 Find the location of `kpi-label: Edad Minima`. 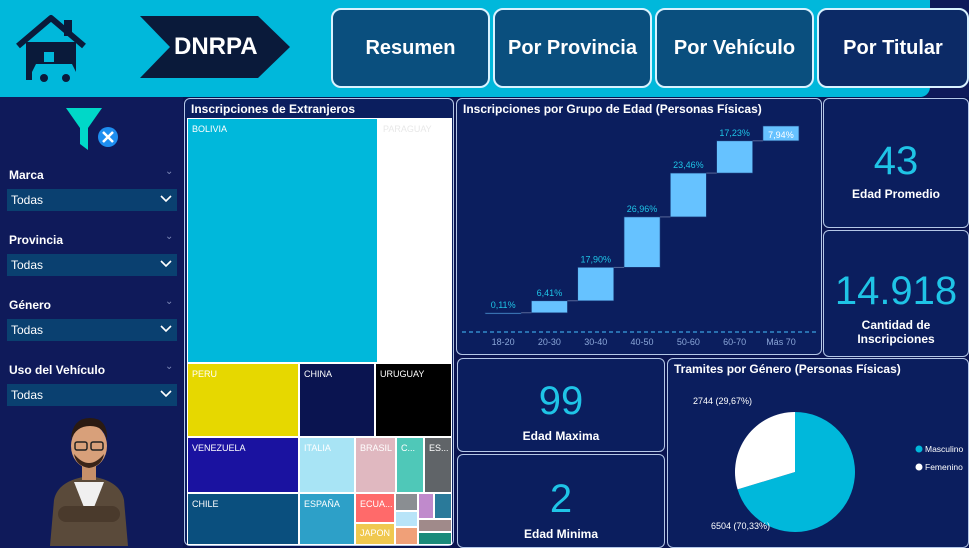

kpi-label: Edad Minima is located at coordinates (560, 534).